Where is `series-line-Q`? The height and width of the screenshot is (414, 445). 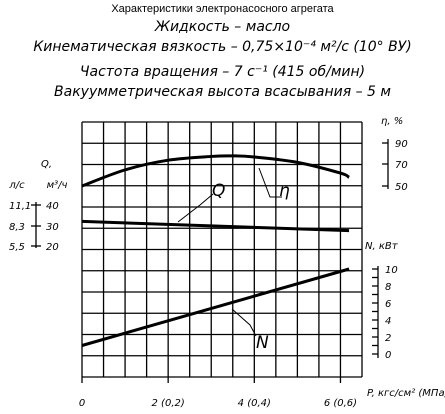
series-line-Q is located at coordinates (215, 226).